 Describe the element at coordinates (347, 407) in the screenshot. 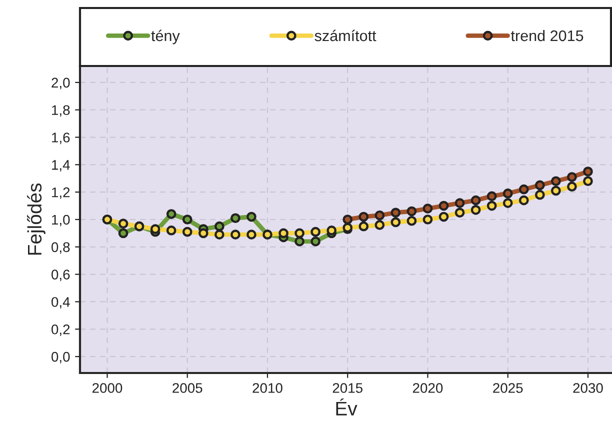

I see `x-axis-title: Év` at that location.